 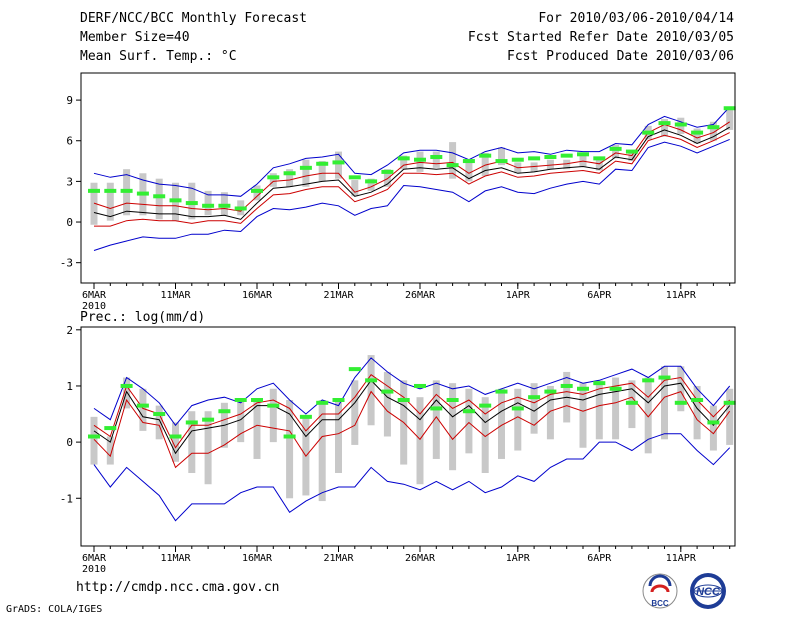 I want to click on prec-inner-lower-line, so click(x=412, y=429).